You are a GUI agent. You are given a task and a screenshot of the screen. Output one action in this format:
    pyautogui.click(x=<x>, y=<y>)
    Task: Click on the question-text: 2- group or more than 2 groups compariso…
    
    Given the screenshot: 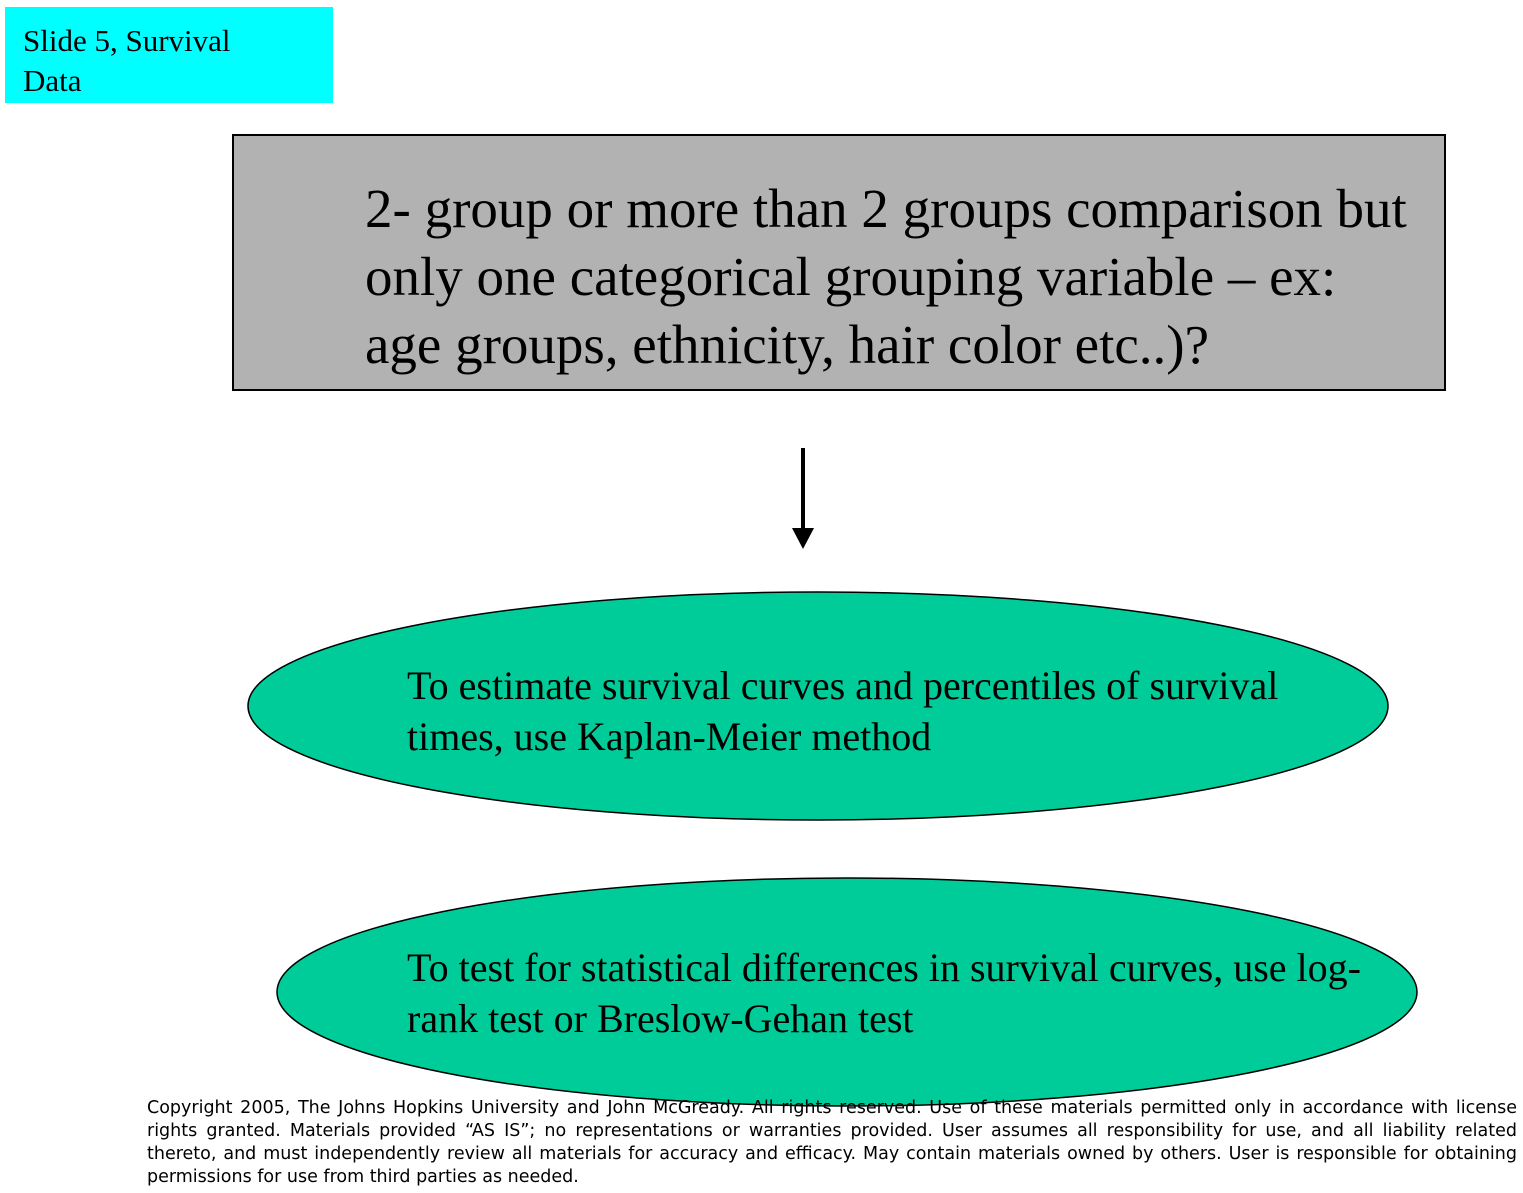 What is the action you would take?
    pyautogui.click(x=886, y=276)
    